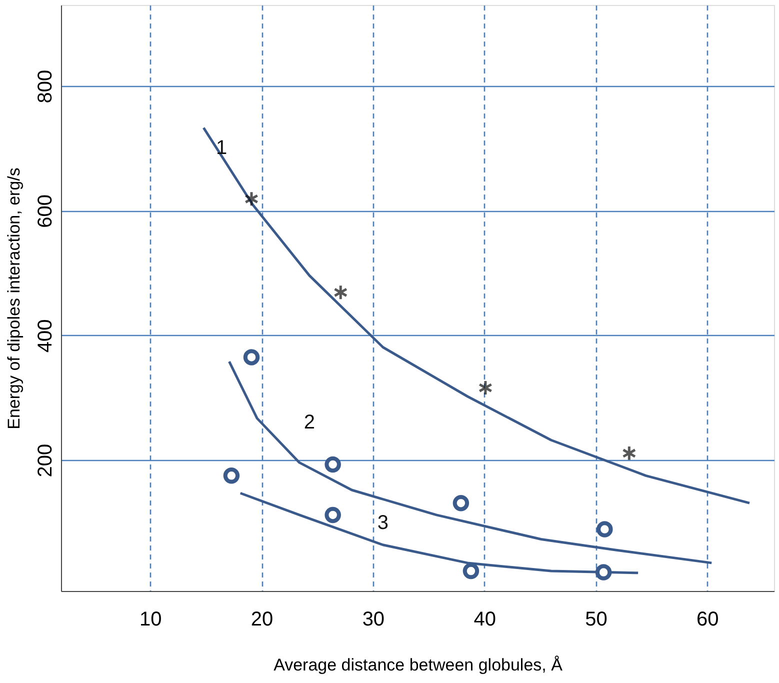  I want to click on y-tick-label: 400, so click(45, 336).